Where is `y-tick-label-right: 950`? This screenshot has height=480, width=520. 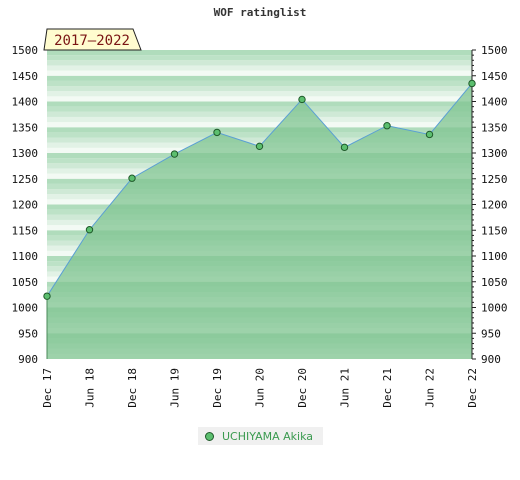
y-tick-label-right: 950 is located at coordinates (491, 333).